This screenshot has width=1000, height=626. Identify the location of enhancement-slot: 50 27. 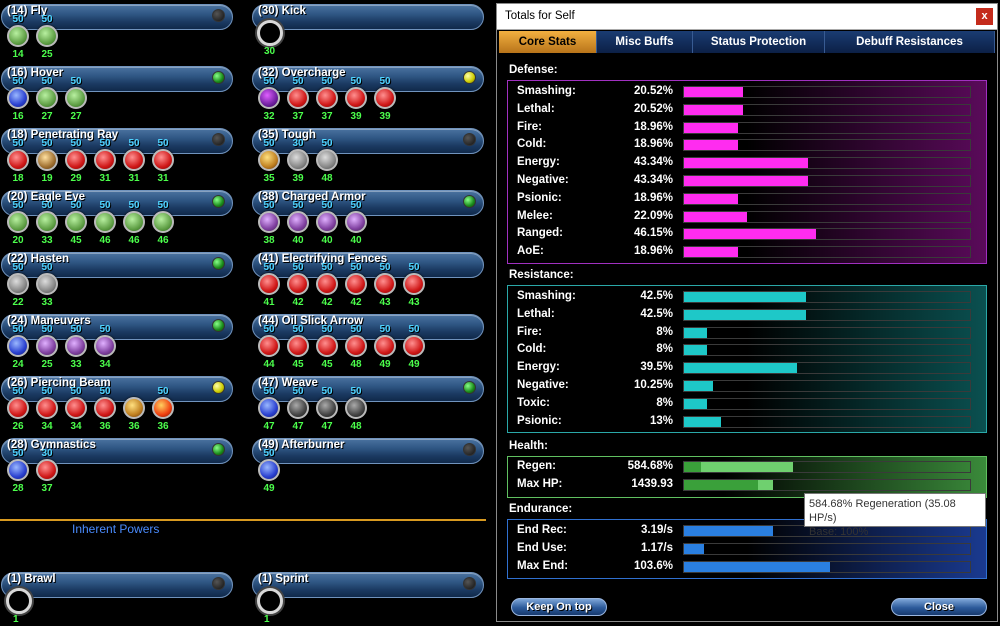
(47, 99).